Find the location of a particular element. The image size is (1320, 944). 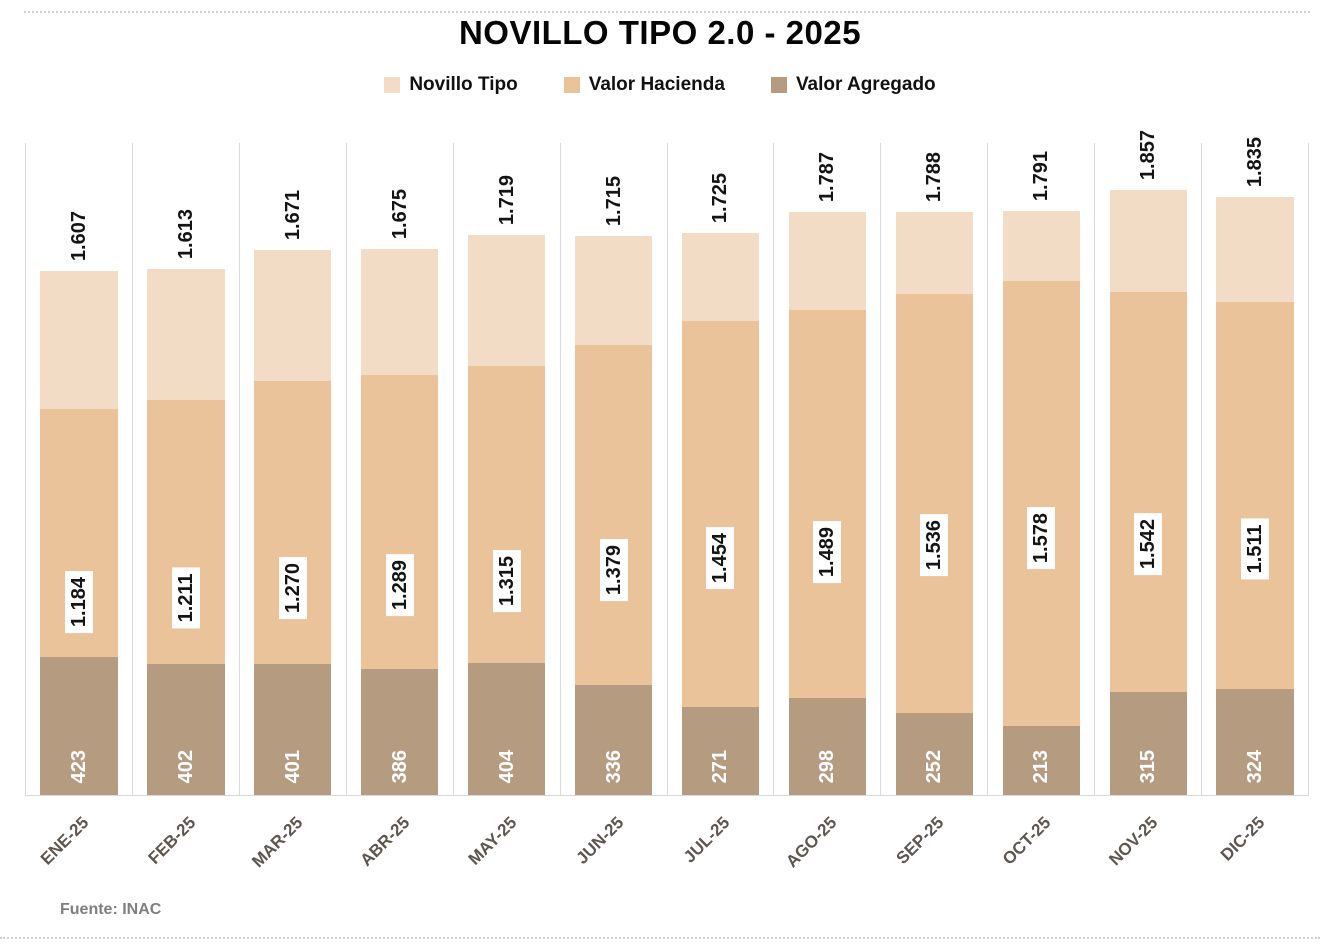

category-column-may-25: 1.719 1.315 404 MAY-25 is located at coordinates (507, 506).